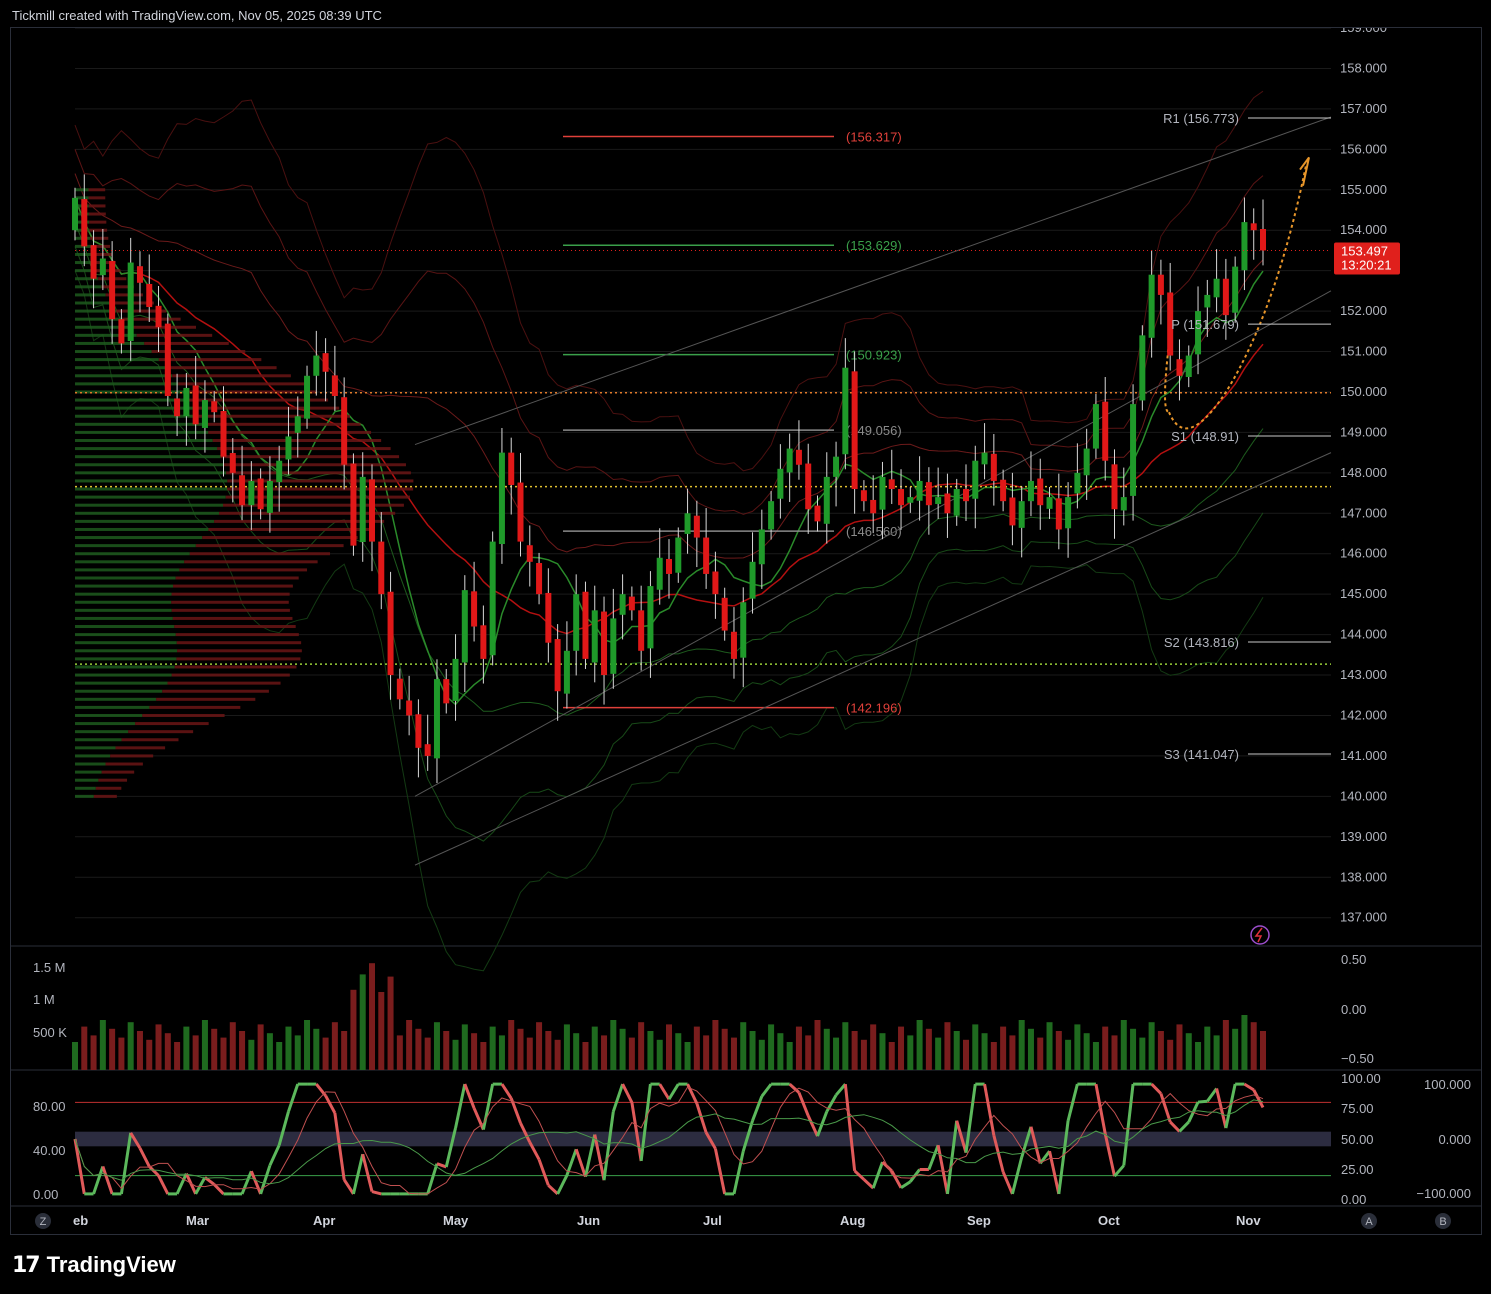  What do you see at coordinates (1357, 1058) in the screenshot?
I see `volume-right-tick: −0.50` at bounding box center [1357, 1058].